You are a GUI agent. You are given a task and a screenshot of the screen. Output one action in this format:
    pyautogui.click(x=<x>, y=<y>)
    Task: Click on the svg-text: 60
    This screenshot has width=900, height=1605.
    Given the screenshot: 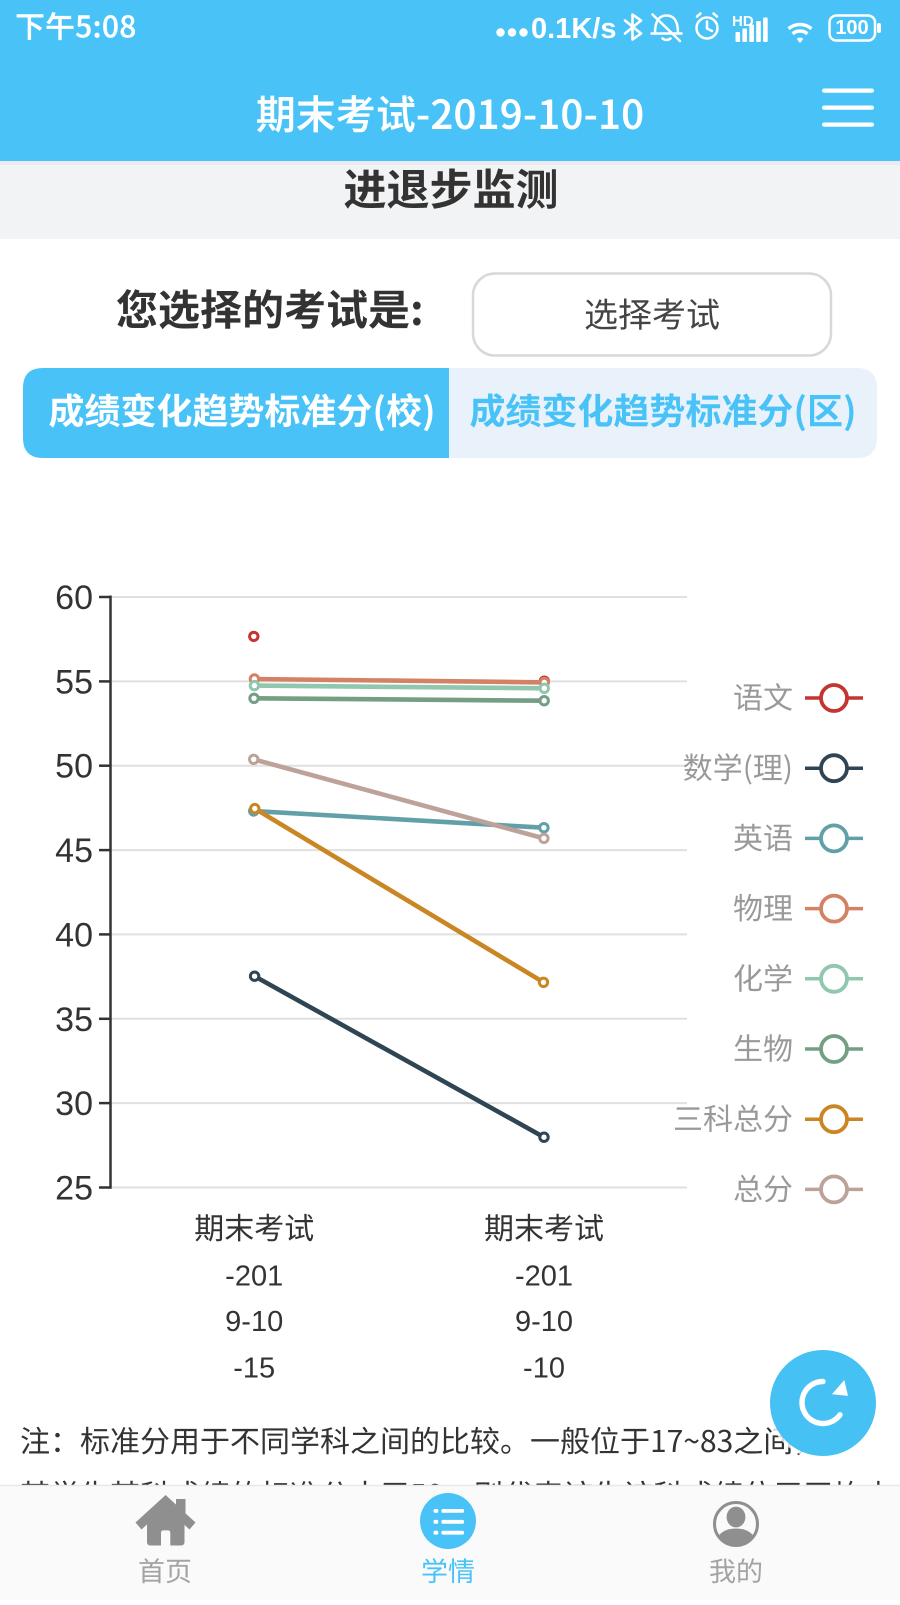 What is the action you would take?
    pyautogui.click(x=74, y=598)
    